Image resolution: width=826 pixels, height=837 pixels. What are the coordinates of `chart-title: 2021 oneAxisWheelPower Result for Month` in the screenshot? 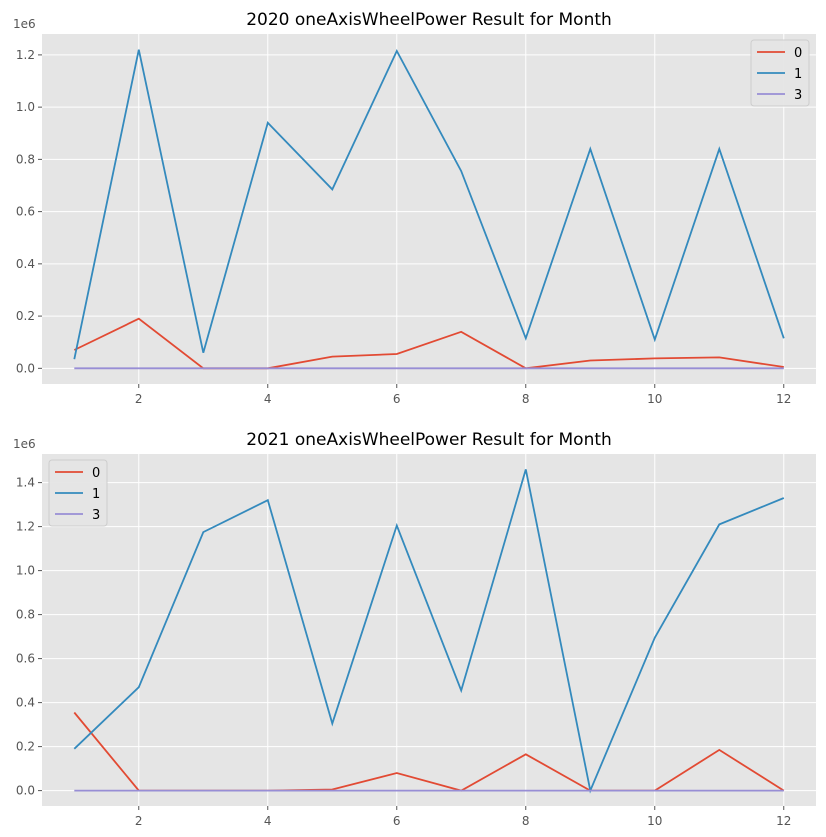 It's located at (429, 440).